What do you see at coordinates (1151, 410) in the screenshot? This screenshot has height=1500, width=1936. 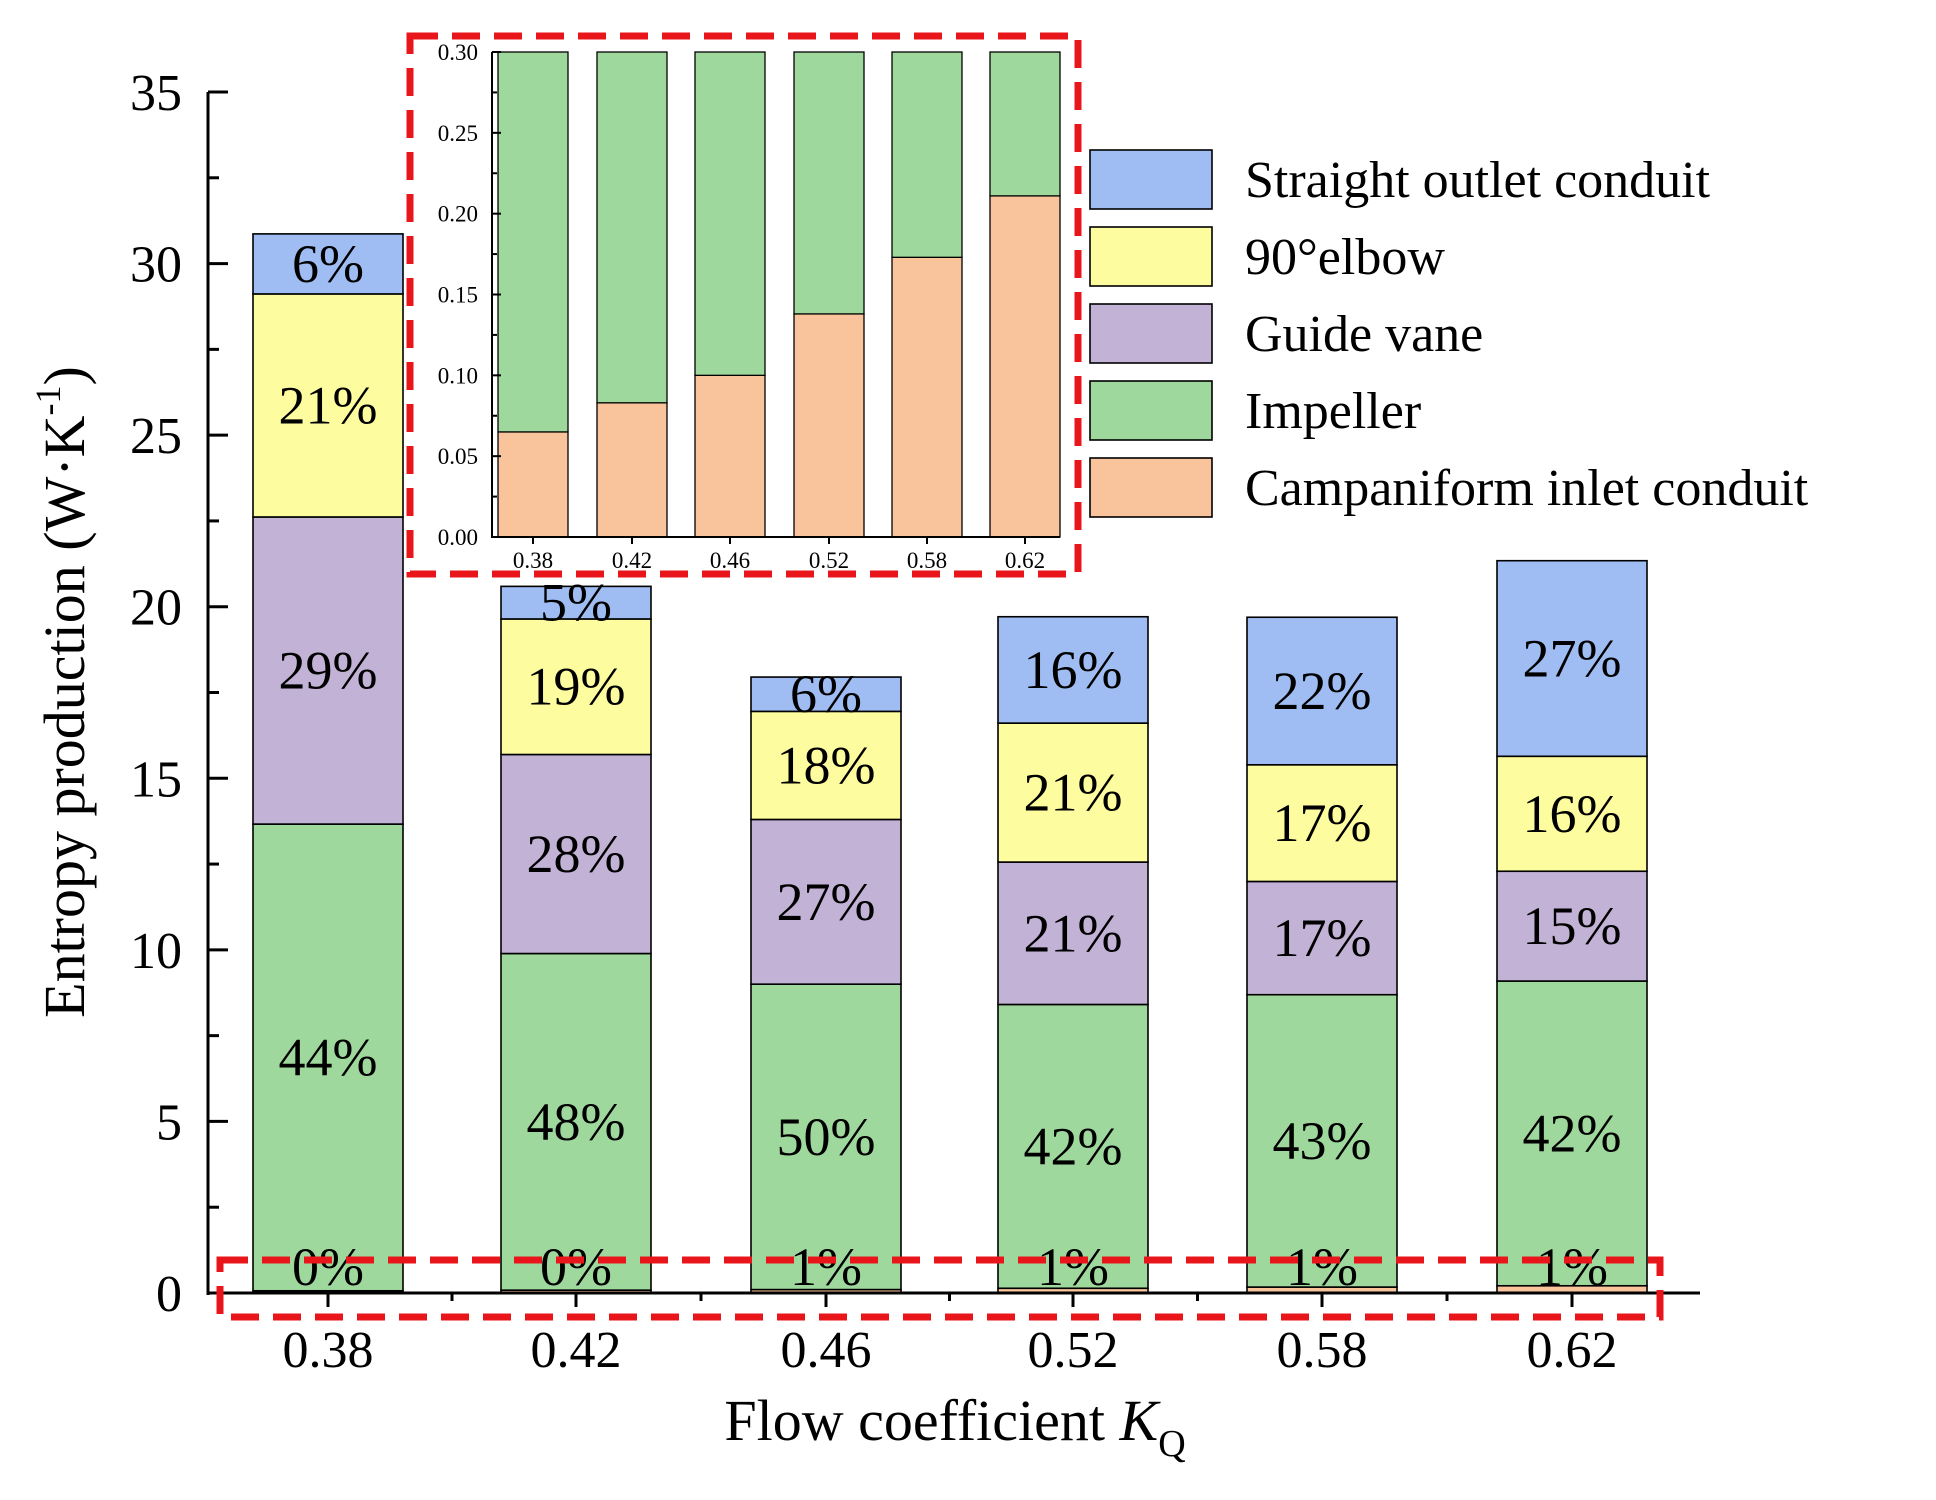 I see `legend-swatch-impeller` at bounding box center [1151, 410].